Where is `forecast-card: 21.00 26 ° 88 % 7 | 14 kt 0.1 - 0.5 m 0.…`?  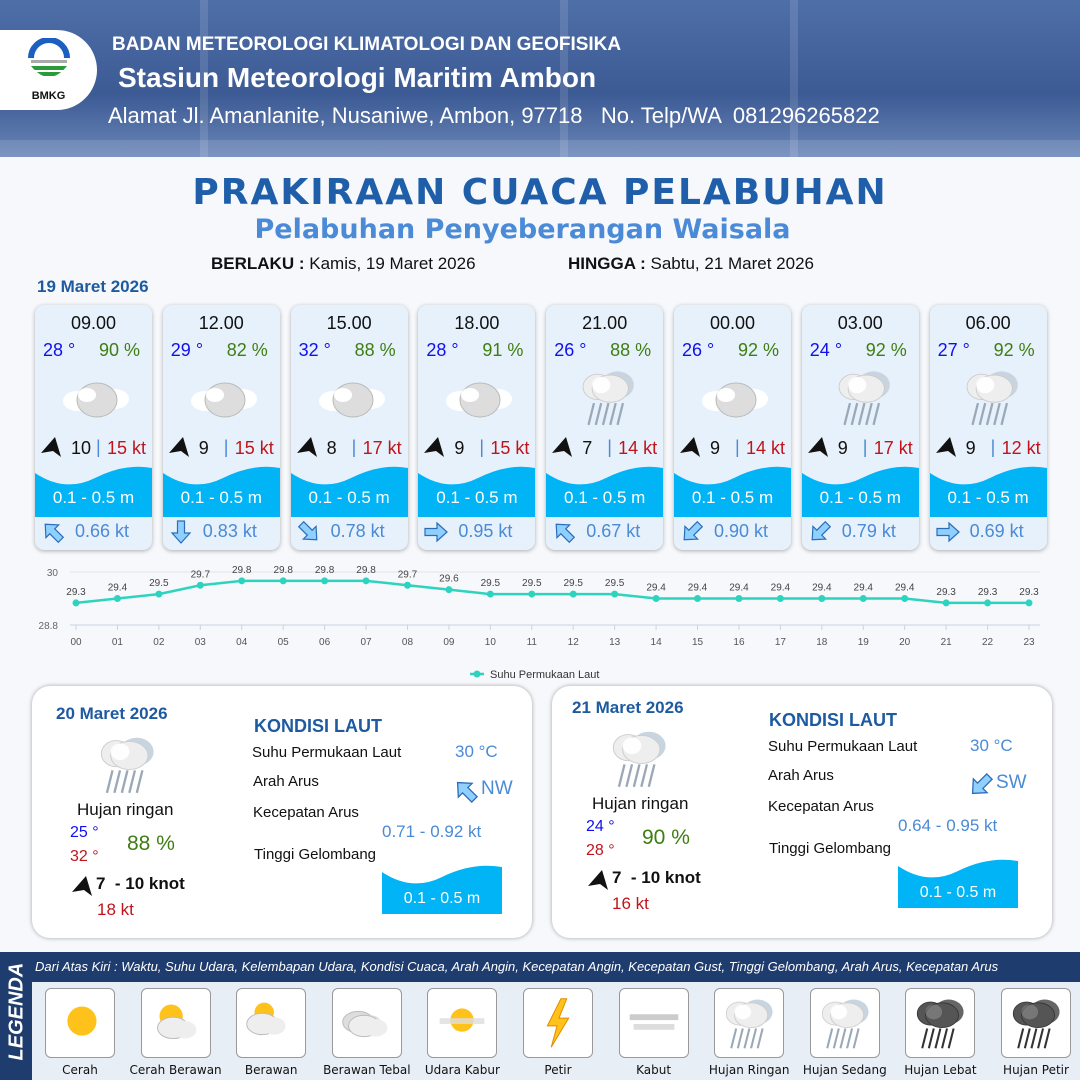 forecast-card: 21.00 26 ° 88 % 7 | 14 kt 0.1 - 0.5 m 0.… is located at coordinates (605, 427).